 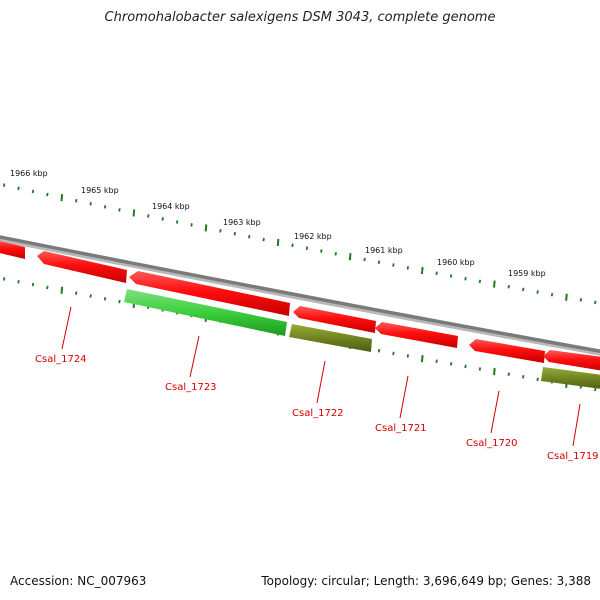 I want to click on reverse-genes, so click(x=362, y=339).